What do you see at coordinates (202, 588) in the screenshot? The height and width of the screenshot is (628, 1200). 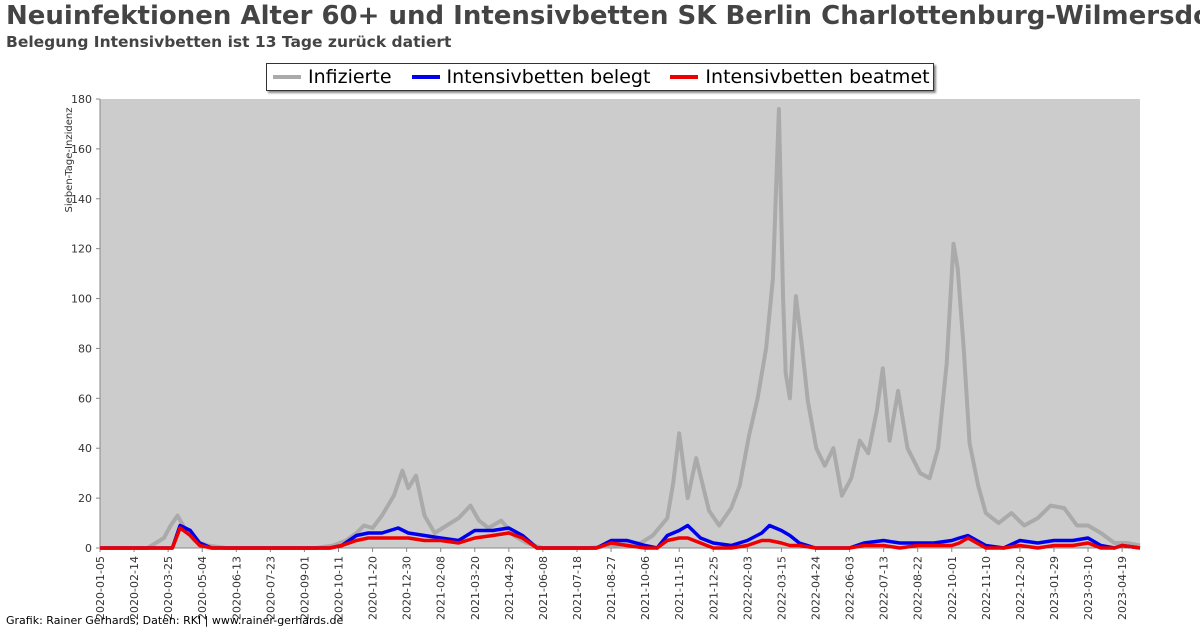 I see `x-tick-label: 2020-05-04` at bounding box center [202, 588].